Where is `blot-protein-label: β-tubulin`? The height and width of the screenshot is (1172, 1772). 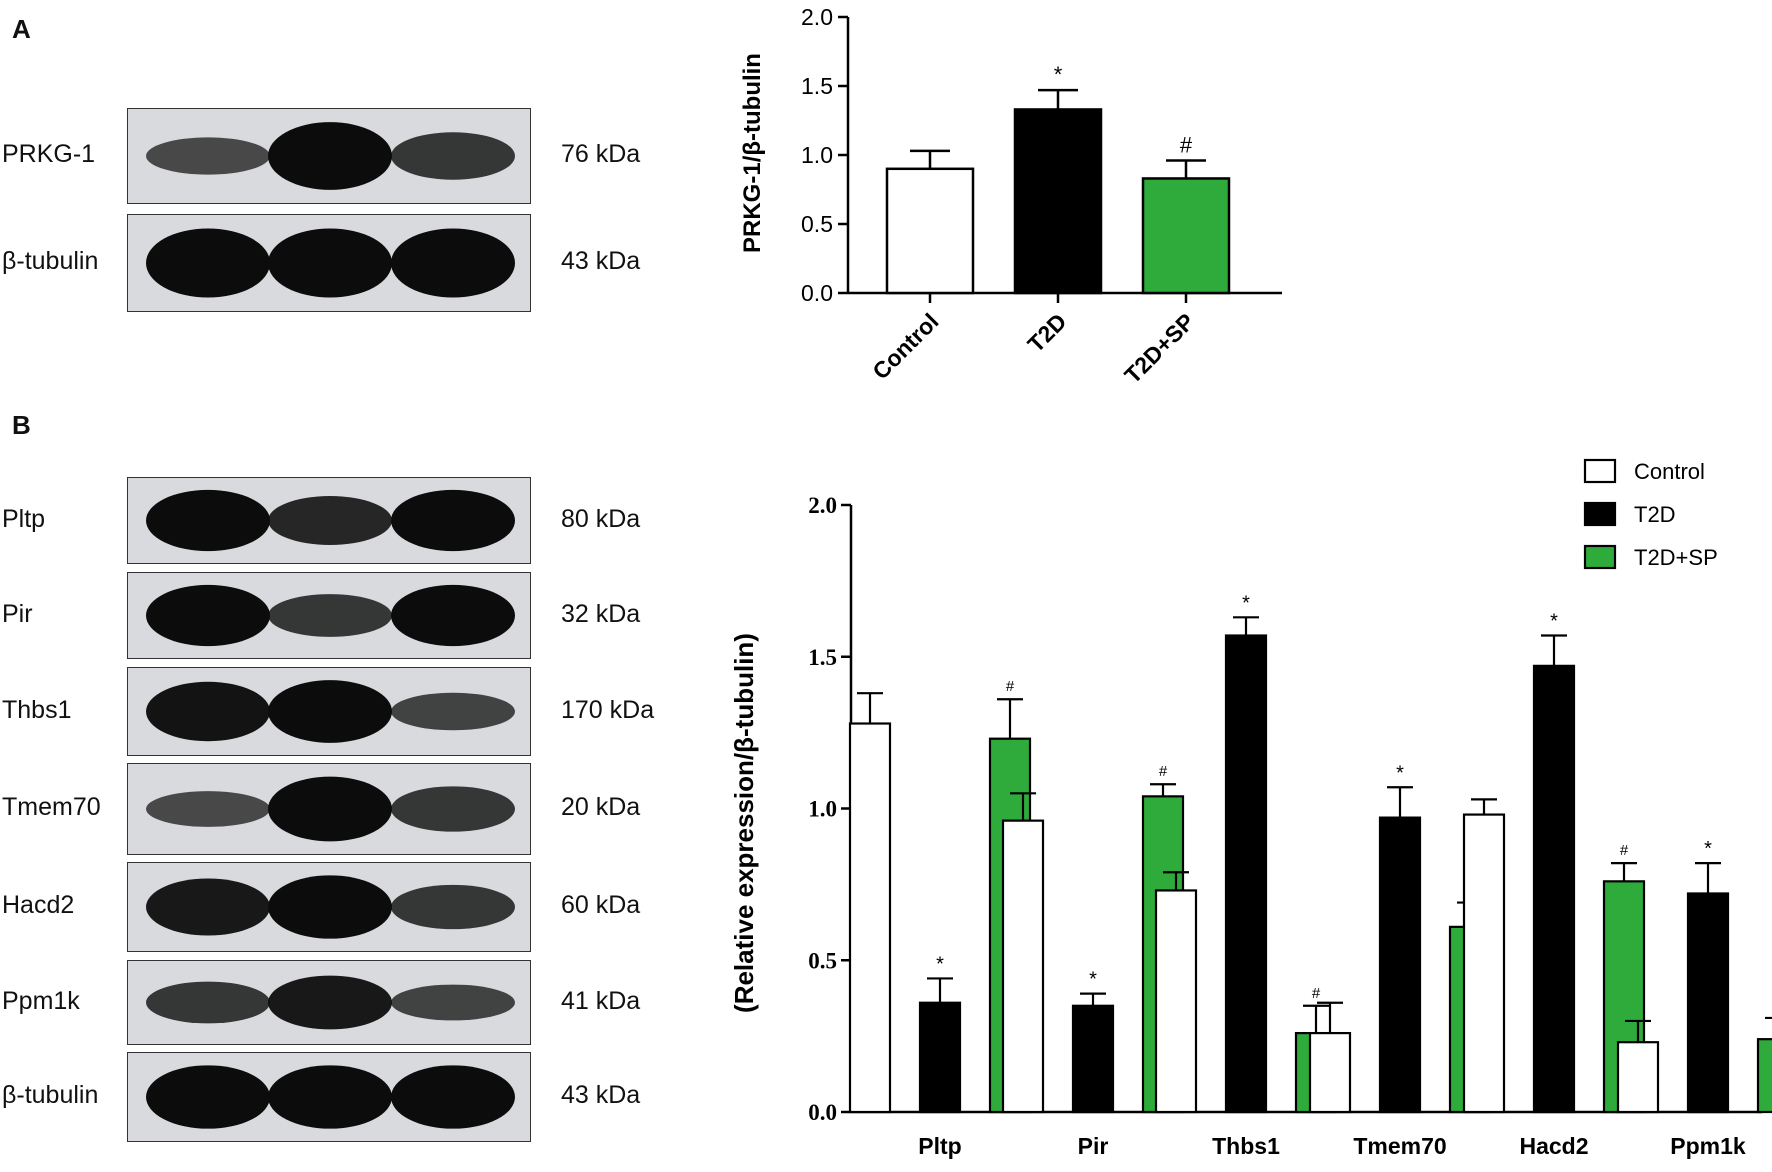
blot-protein-label: β-tubulin is located at coordinates (50, 261).